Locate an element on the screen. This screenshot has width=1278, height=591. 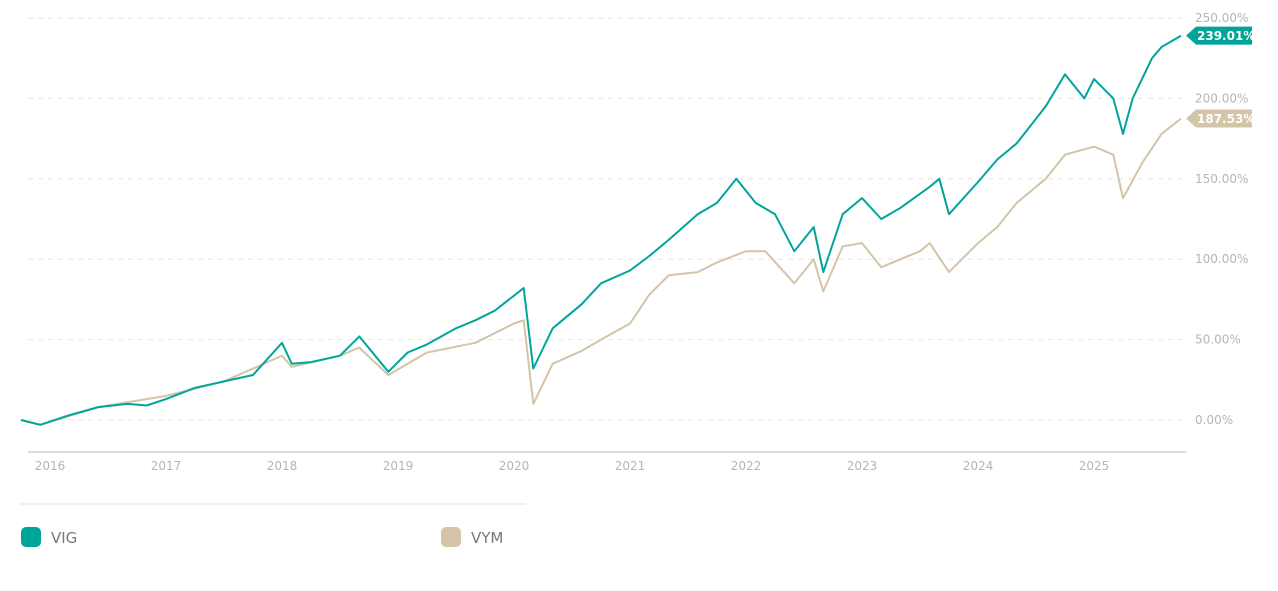
legend-swatch-vig is located at coordinates (31, 537).